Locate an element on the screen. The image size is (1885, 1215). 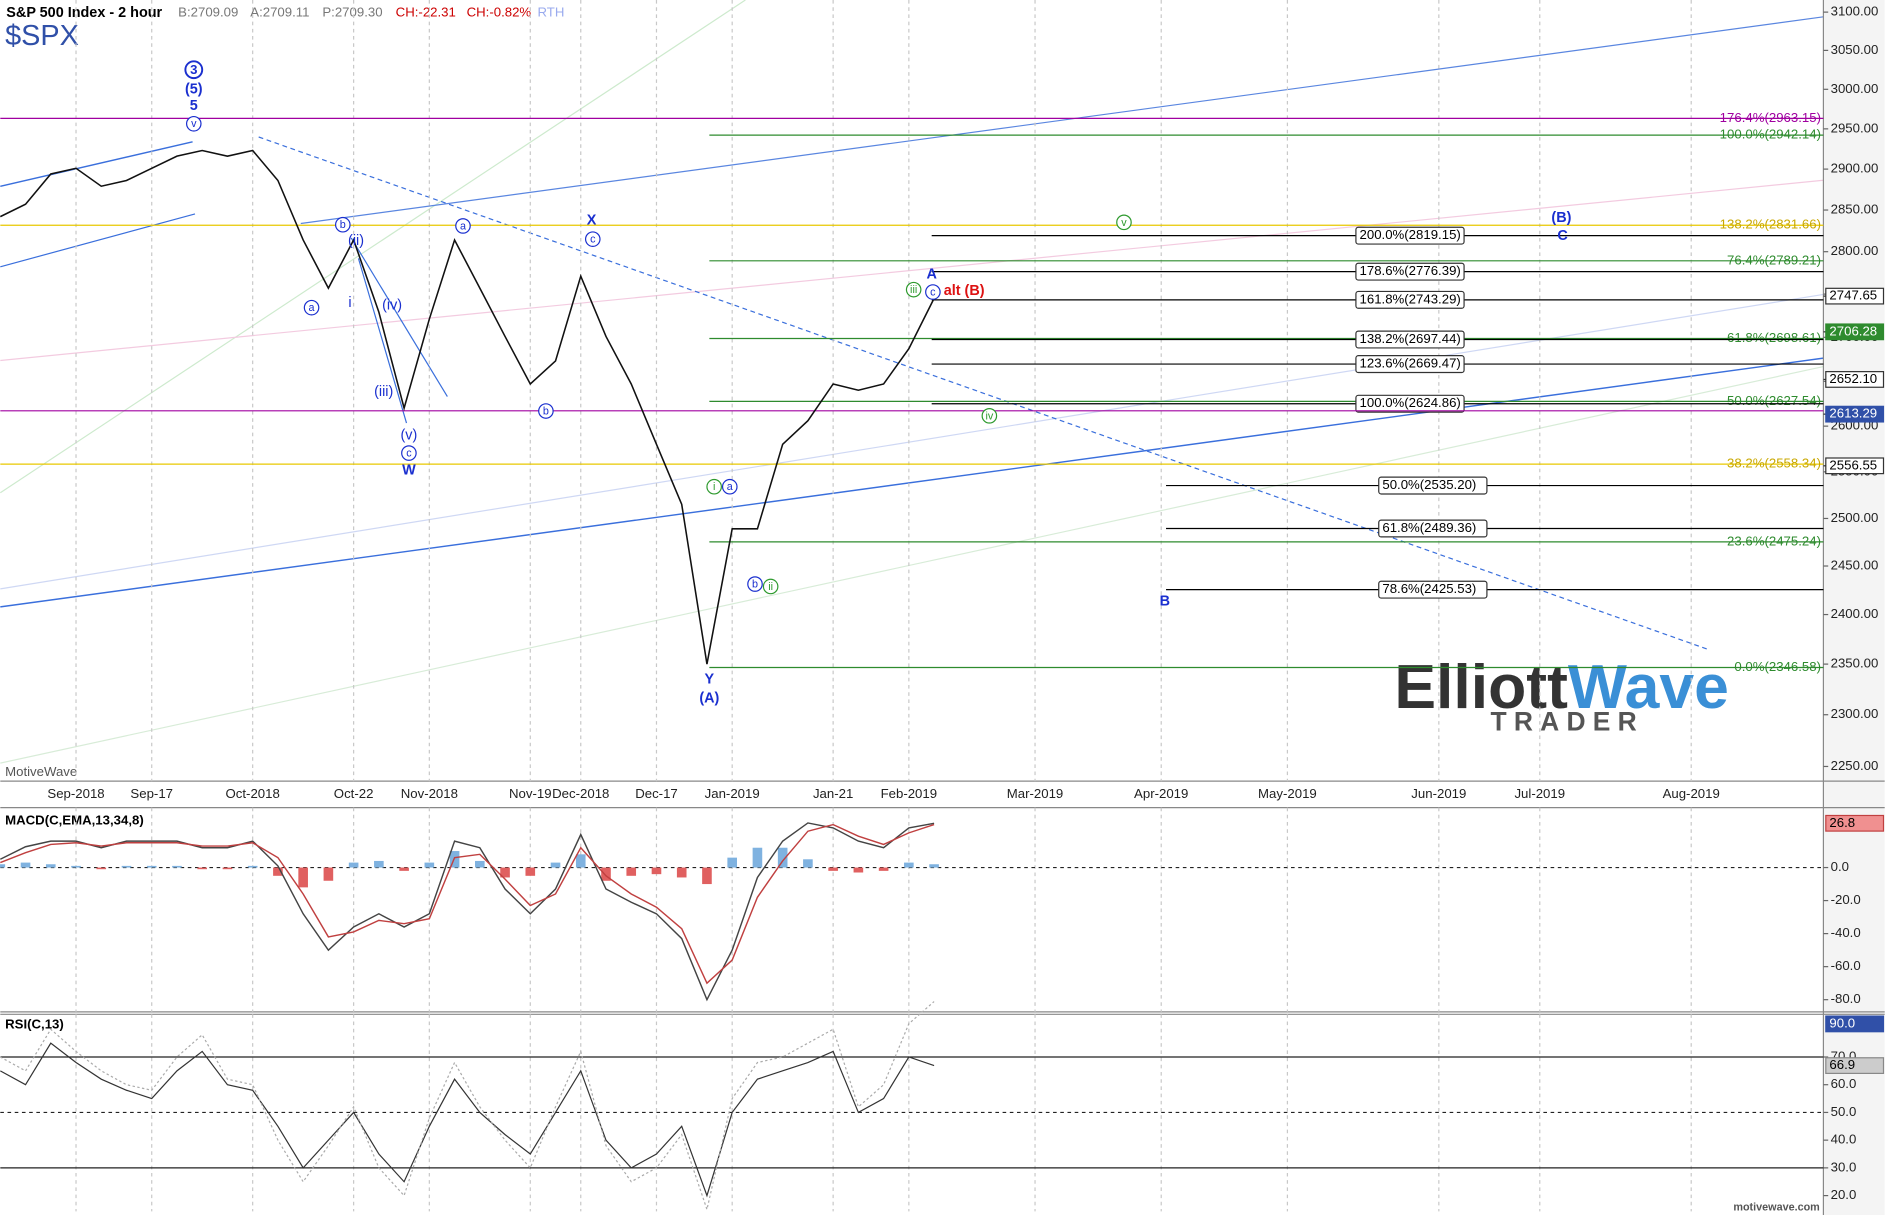
panel-title: MACD(C,EMA,13,34,8) is located at coordinates (74, 819).